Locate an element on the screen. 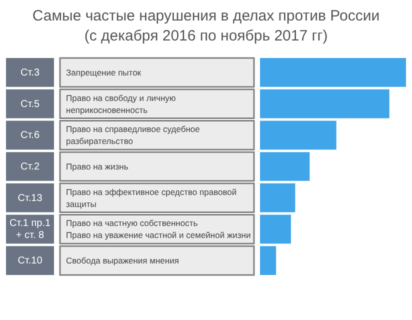  y-tick-label: Ст.1 пр.1 + ст. 8 is located at coordinates (30, 230).